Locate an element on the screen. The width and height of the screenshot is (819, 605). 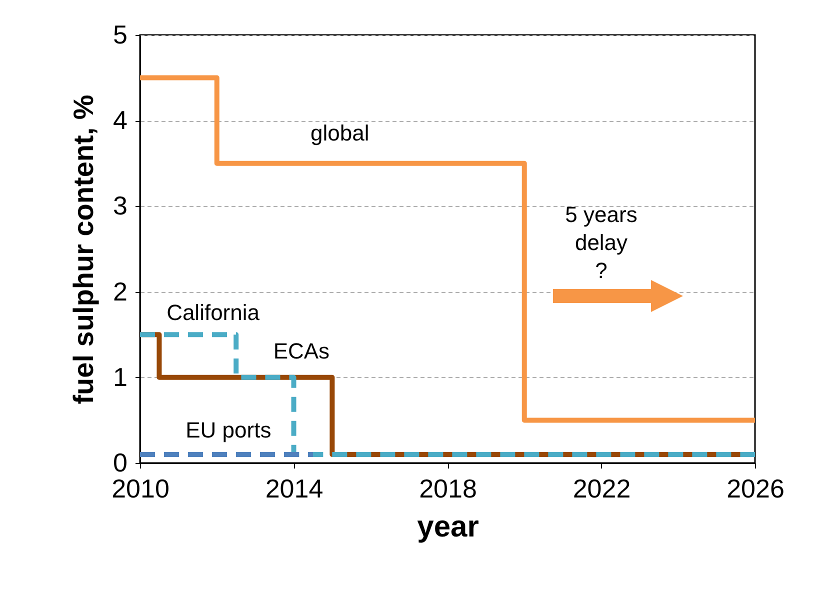
annotation: 5 years delay ? is located at coordinates (601, 242).